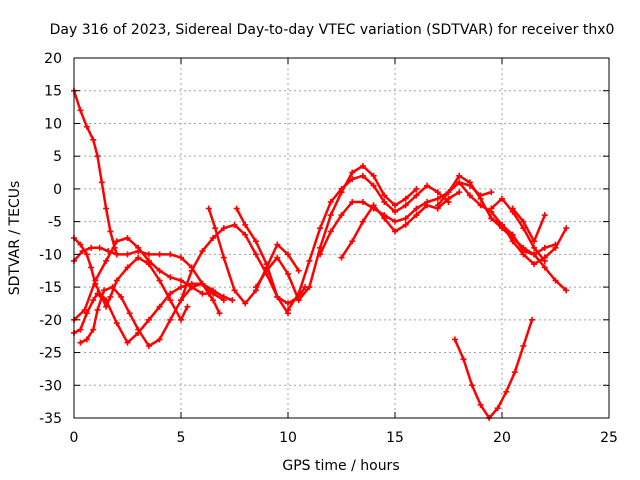 Image resolution: width=640 pixels, height=480 pixels. What do you see at coordinates (57, 190) in the screenshot?
I see `y-tick-label: 0` at bounding box center [57, 190].